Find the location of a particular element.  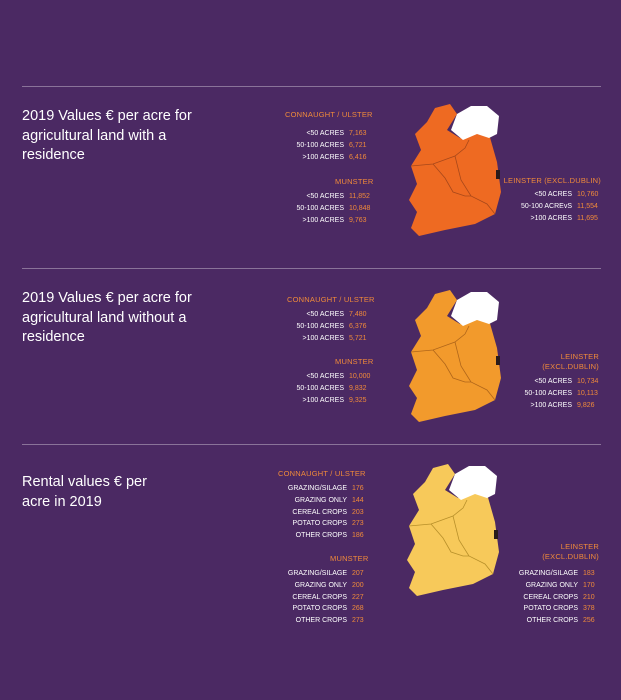

value-row: GRAZING ONLY 200 is located at coordinates (329, 585).